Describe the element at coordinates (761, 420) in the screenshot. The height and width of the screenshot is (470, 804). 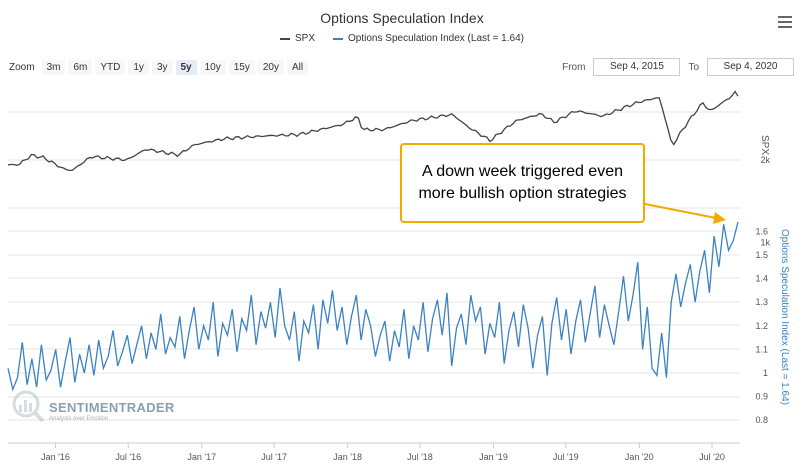
I see `osi-tick-label: 0.8` at that location.